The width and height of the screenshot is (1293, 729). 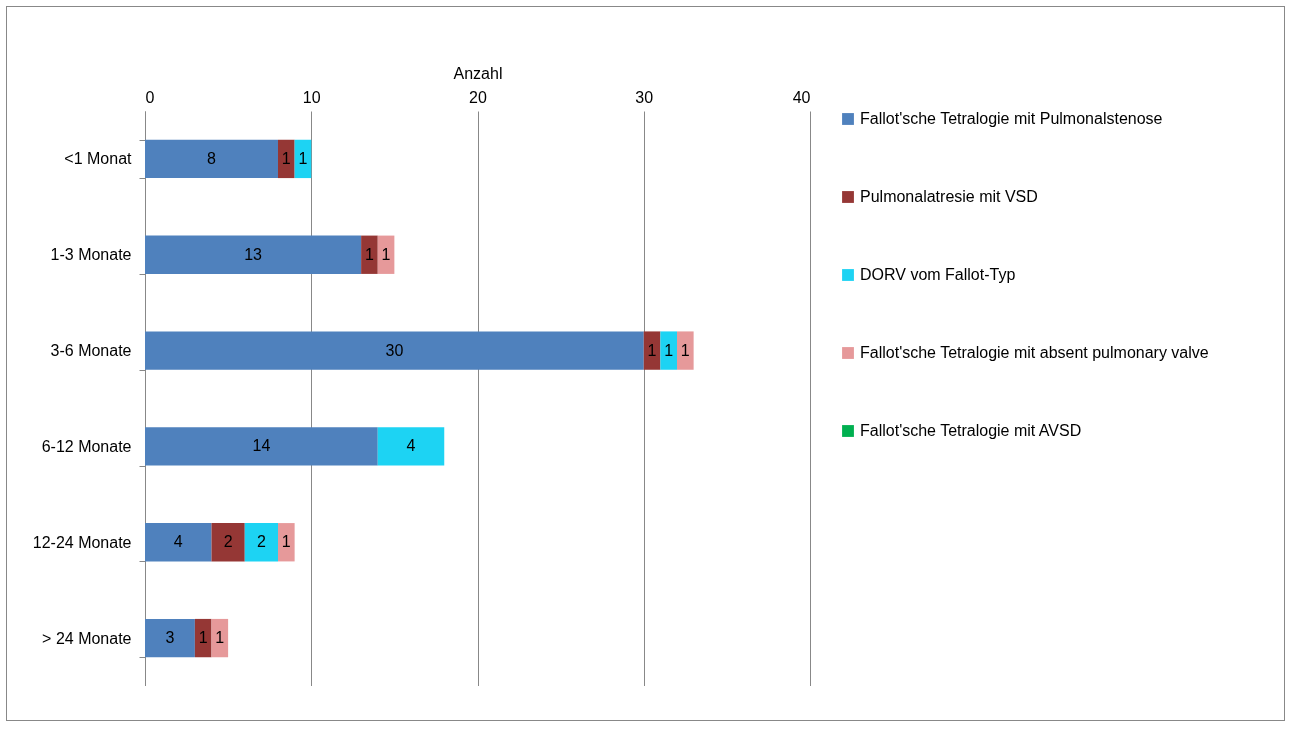 What do you see at coordinates (86, 446) in the screenshot?
I see `y-tick-label: 6-12 Monate` at bounding box center [86, 446].